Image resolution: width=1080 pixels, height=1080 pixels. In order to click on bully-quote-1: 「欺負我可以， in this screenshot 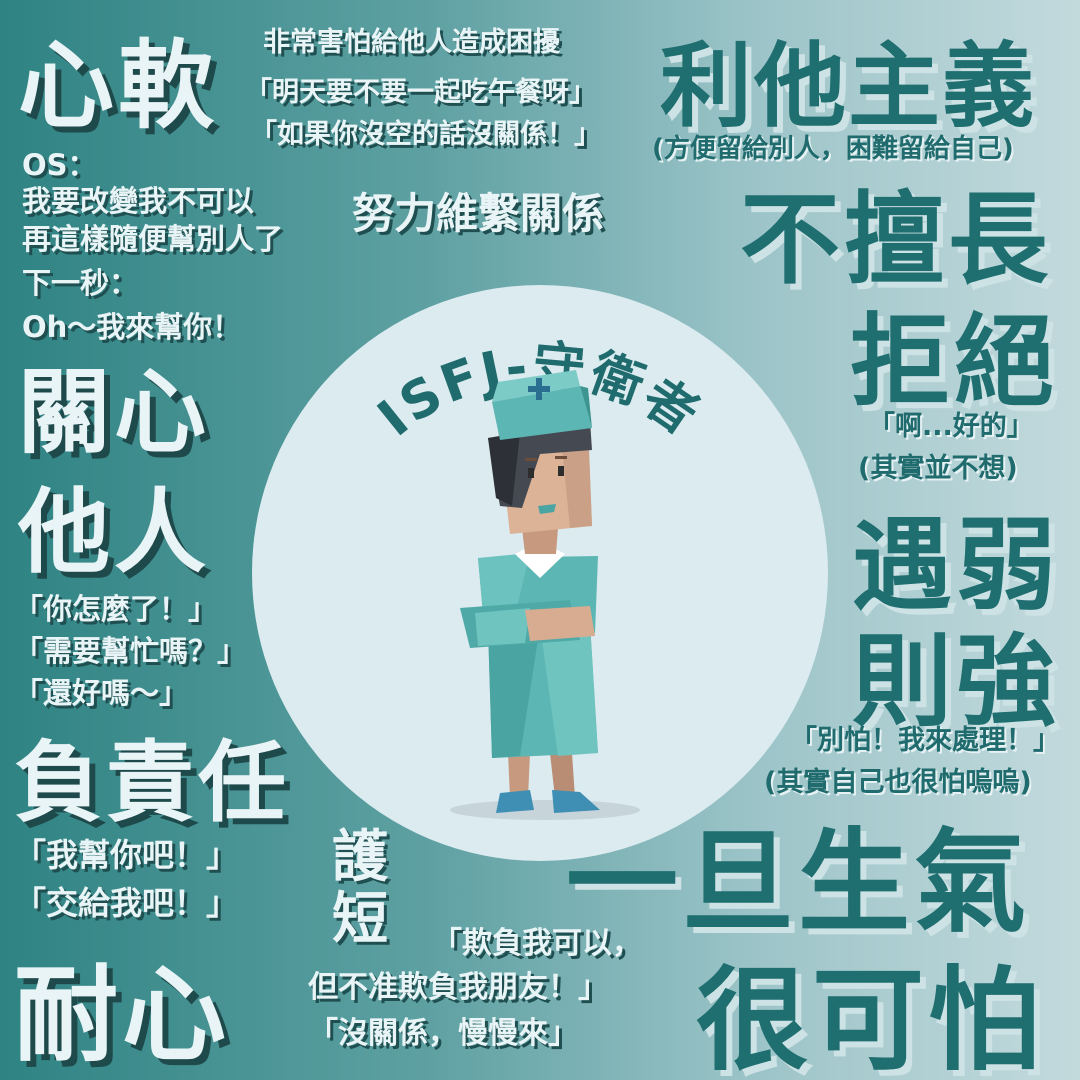, I will do `click(537, 943)`.